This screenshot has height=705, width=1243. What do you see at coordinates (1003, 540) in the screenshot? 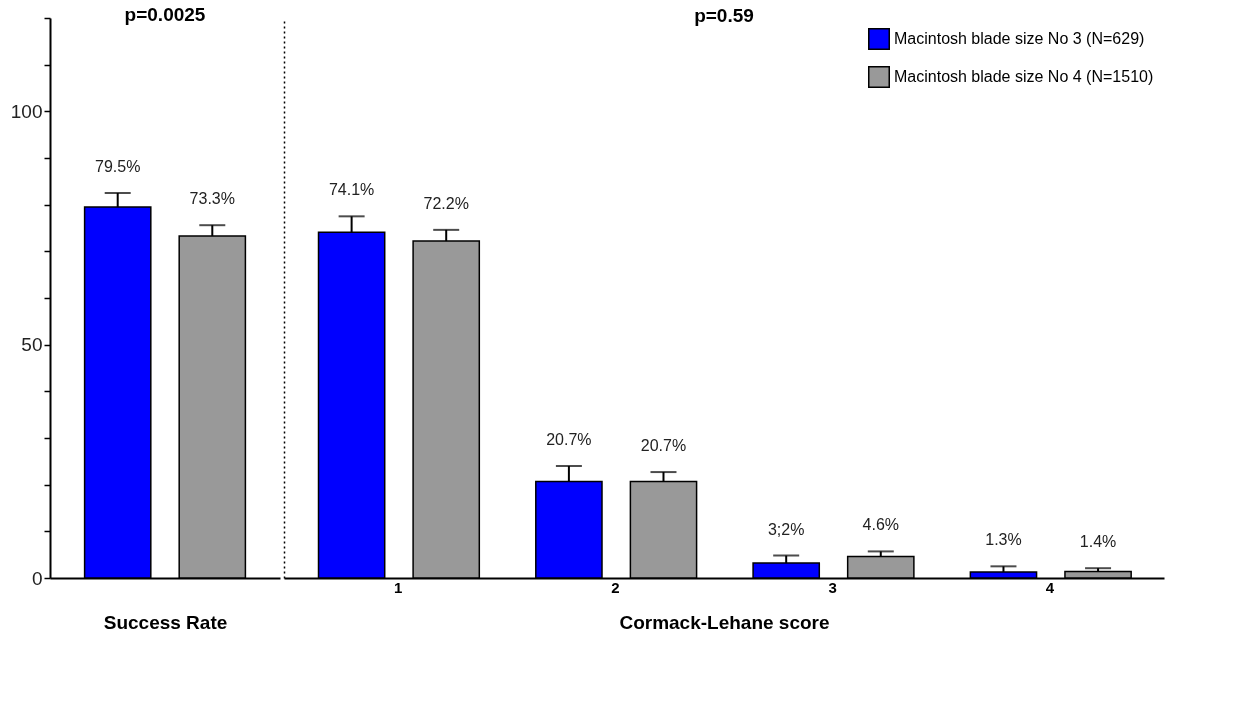
I see `data-label: 1.3%` at bounding box center [1003, 540].